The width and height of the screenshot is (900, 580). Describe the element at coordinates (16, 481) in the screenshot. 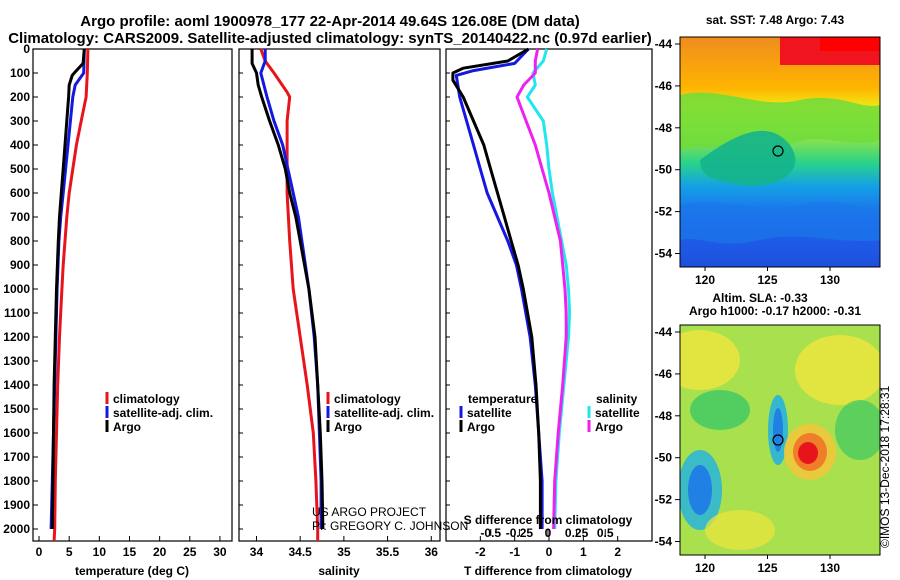

I see `depth-tick-label: 1800` at that location.